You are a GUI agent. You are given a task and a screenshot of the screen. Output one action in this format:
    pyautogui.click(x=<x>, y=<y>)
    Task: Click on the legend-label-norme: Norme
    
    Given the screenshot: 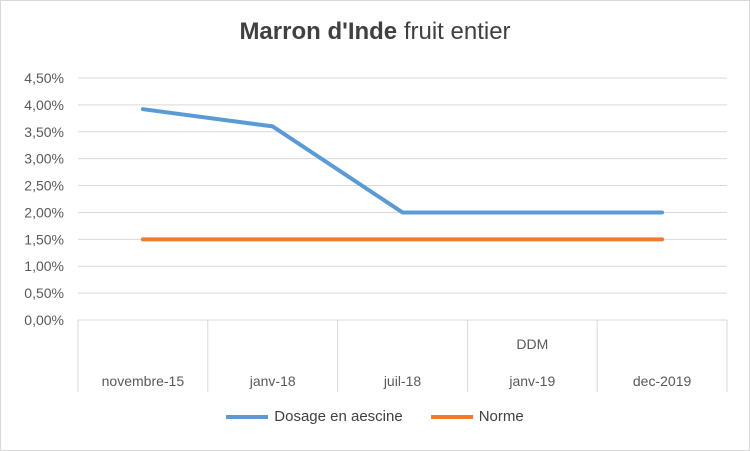 What is the action you would take?
    pyautogui.click(x=501, y=416)
    